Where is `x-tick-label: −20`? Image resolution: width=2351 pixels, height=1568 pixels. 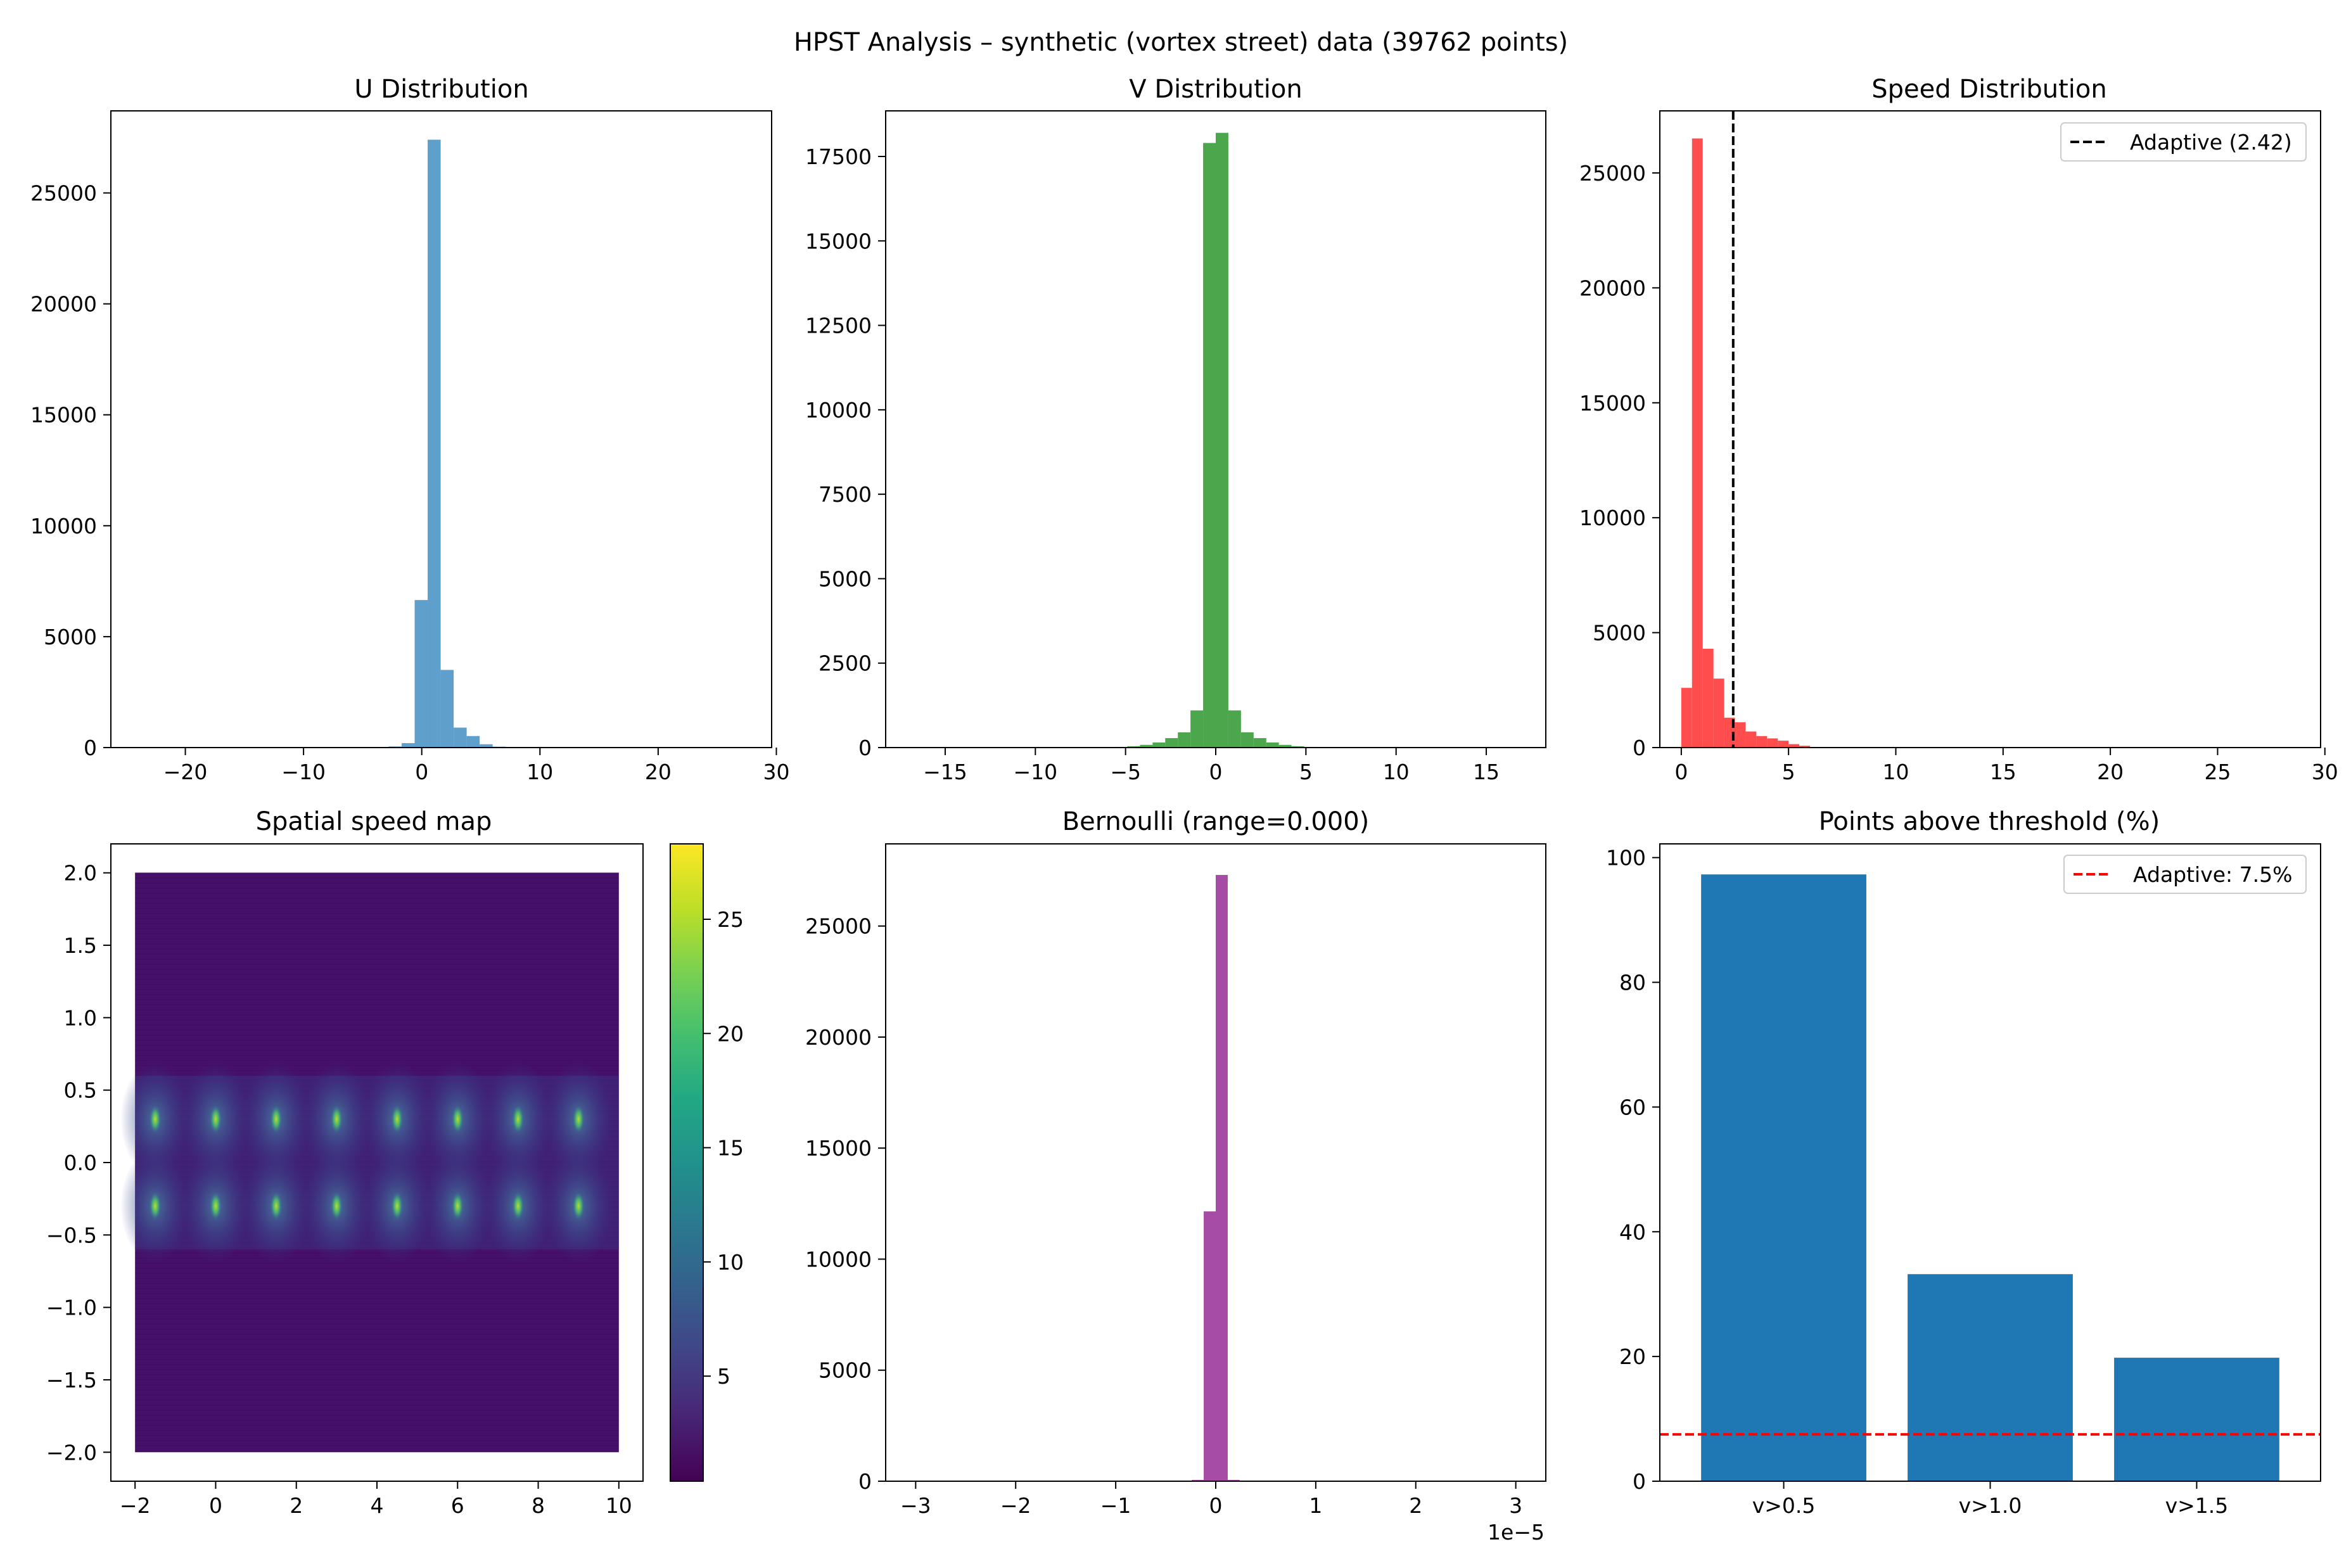
x-tick-label: −20 is located at coordinates (186, 772).